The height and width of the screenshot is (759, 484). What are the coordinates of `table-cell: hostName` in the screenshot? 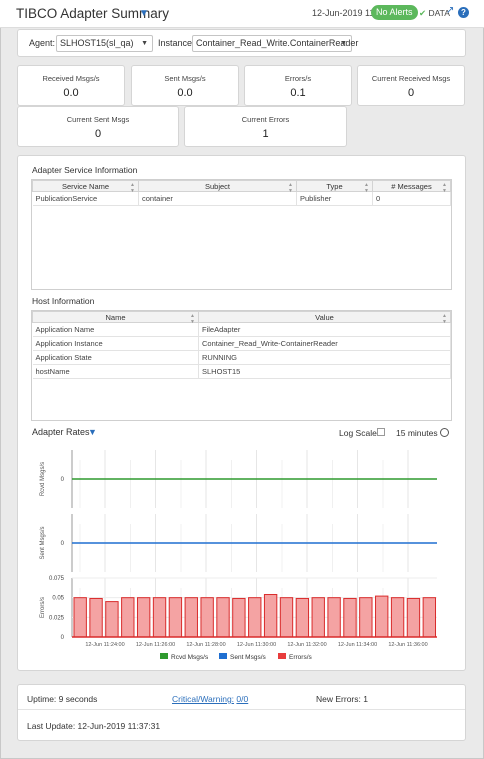 It's located at (115, 371).